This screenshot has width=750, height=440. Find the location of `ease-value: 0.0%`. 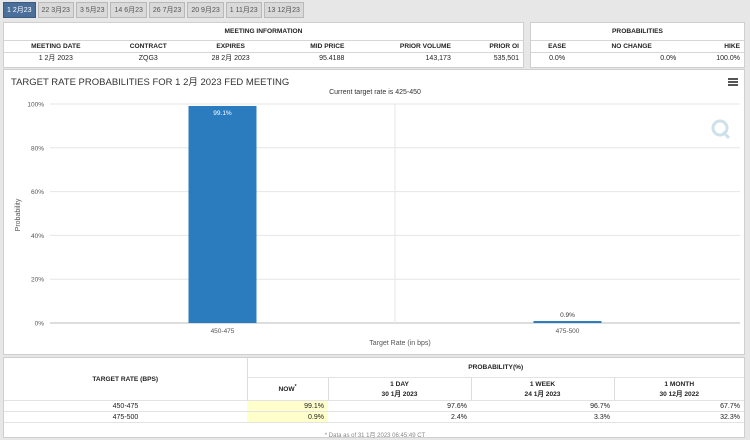

ease-value: 0.0% is located at coordinates (557, 58).